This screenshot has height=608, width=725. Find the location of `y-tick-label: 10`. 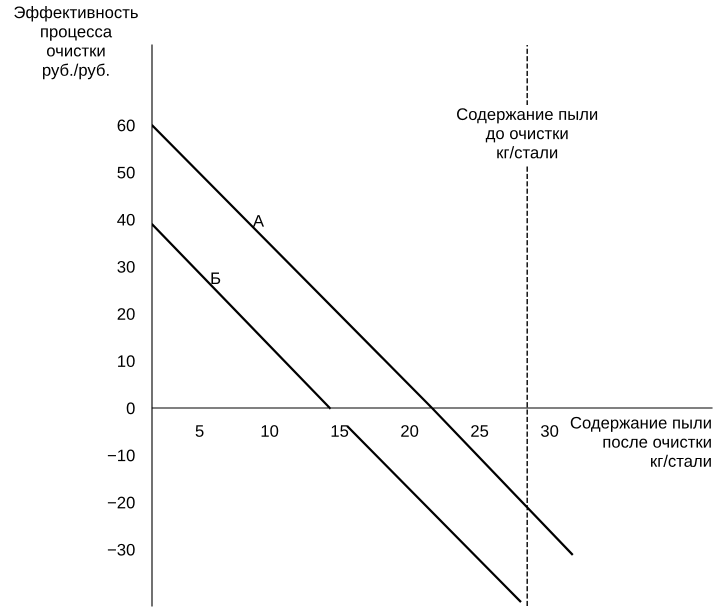

y-tick-label: 10 is located at coordinates (126, 361).